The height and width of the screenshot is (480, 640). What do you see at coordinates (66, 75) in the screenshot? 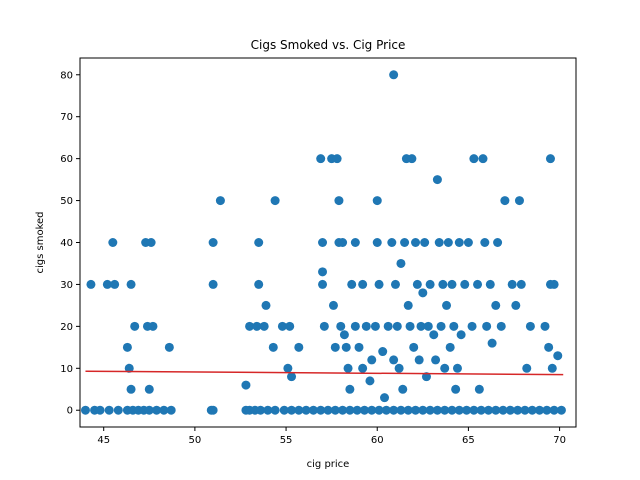
I see `y-tick-label: 80` at bounding box center [66, 75].